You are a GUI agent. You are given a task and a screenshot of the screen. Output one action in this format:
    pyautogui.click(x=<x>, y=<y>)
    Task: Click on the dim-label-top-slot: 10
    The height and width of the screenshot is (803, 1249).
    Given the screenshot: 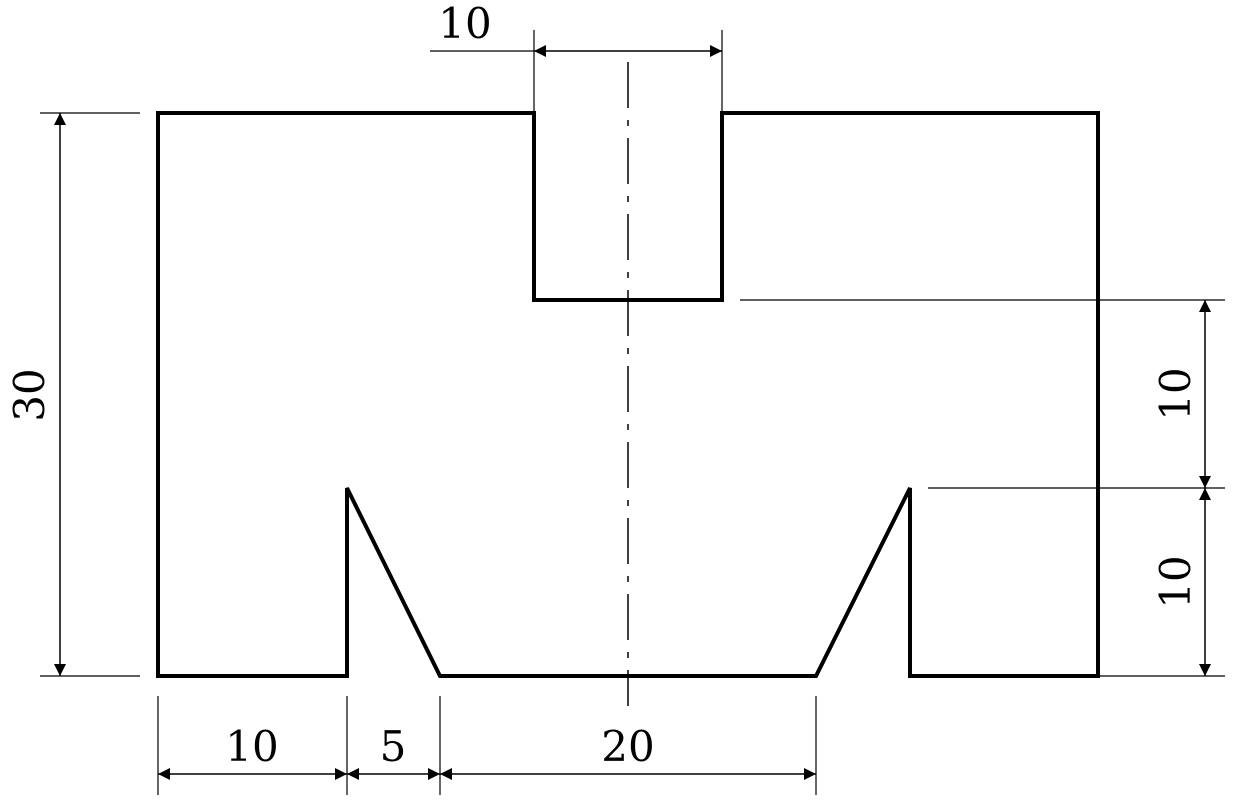 What is the action you would take?
    pyautogui.click(x=464, y=24)
    